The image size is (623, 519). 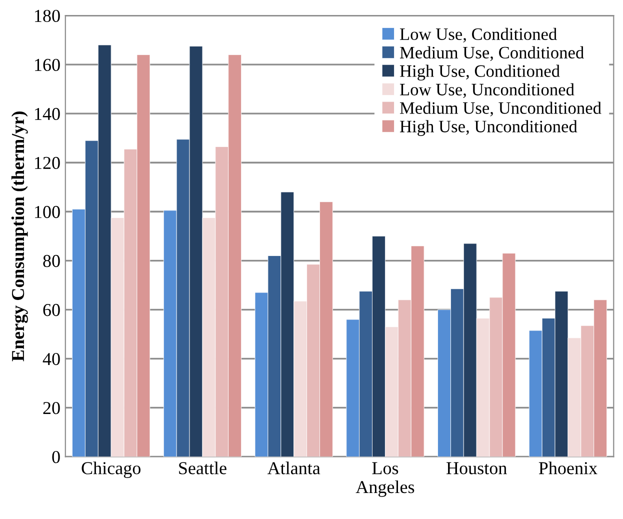 I want to click on y-tick-label: 60, so click(x=51, y=310).